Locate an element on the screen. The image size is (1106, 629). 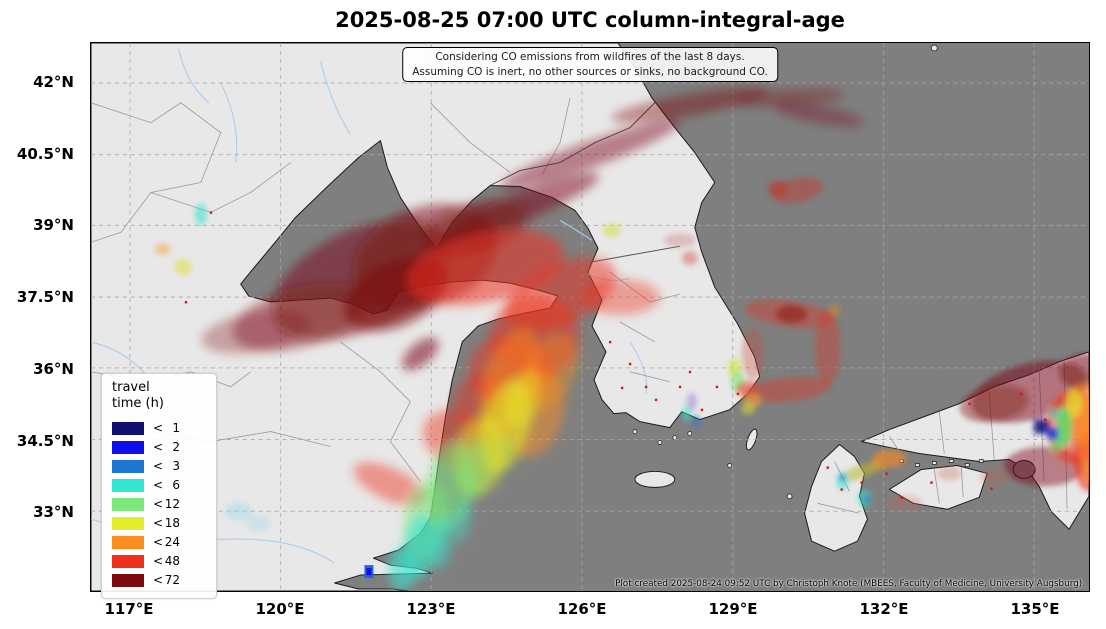
legend-item: < 18 is located at coordinates (160, 523).